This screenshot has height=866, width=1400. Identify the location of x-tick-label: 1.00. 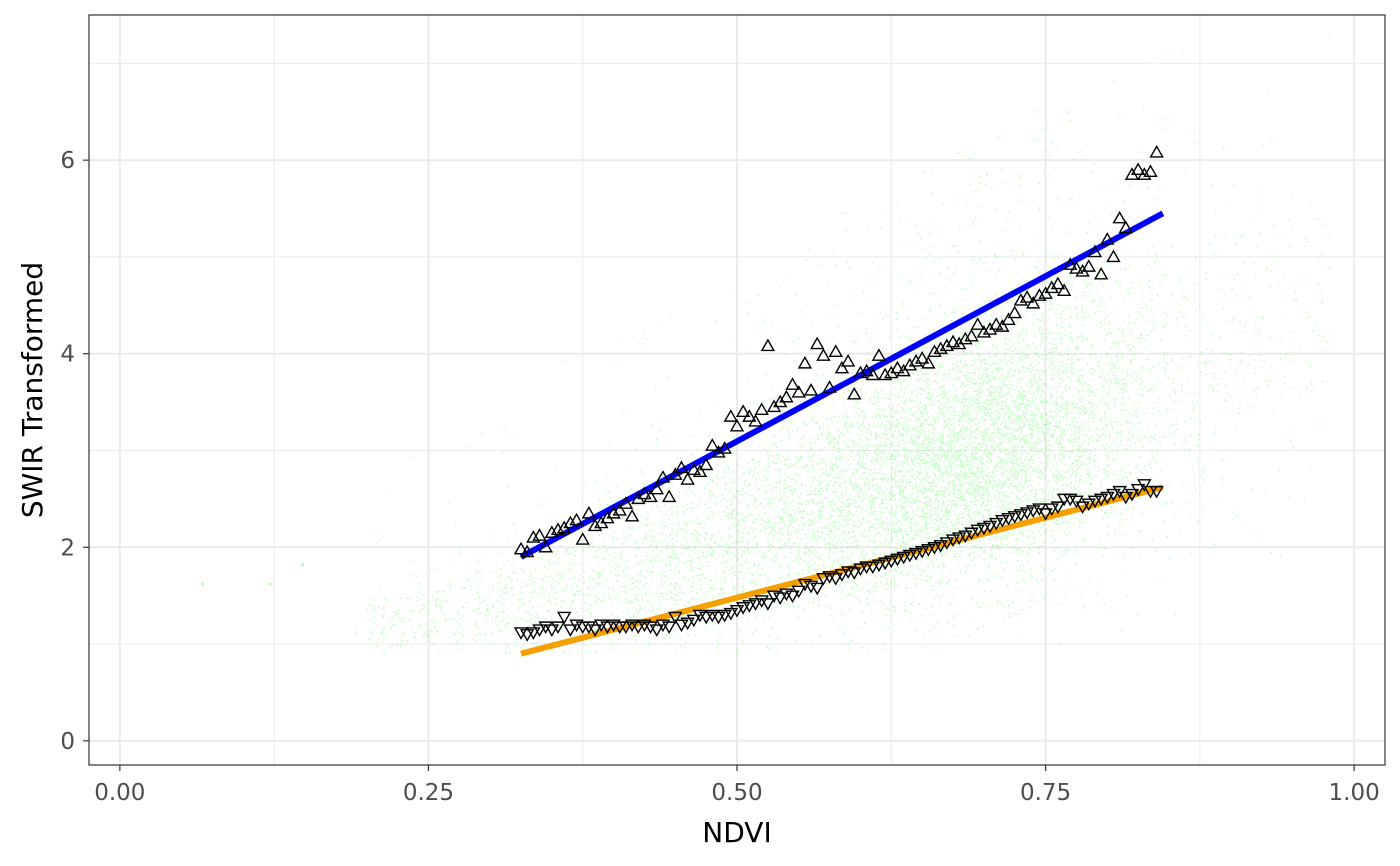
(1354, 793).